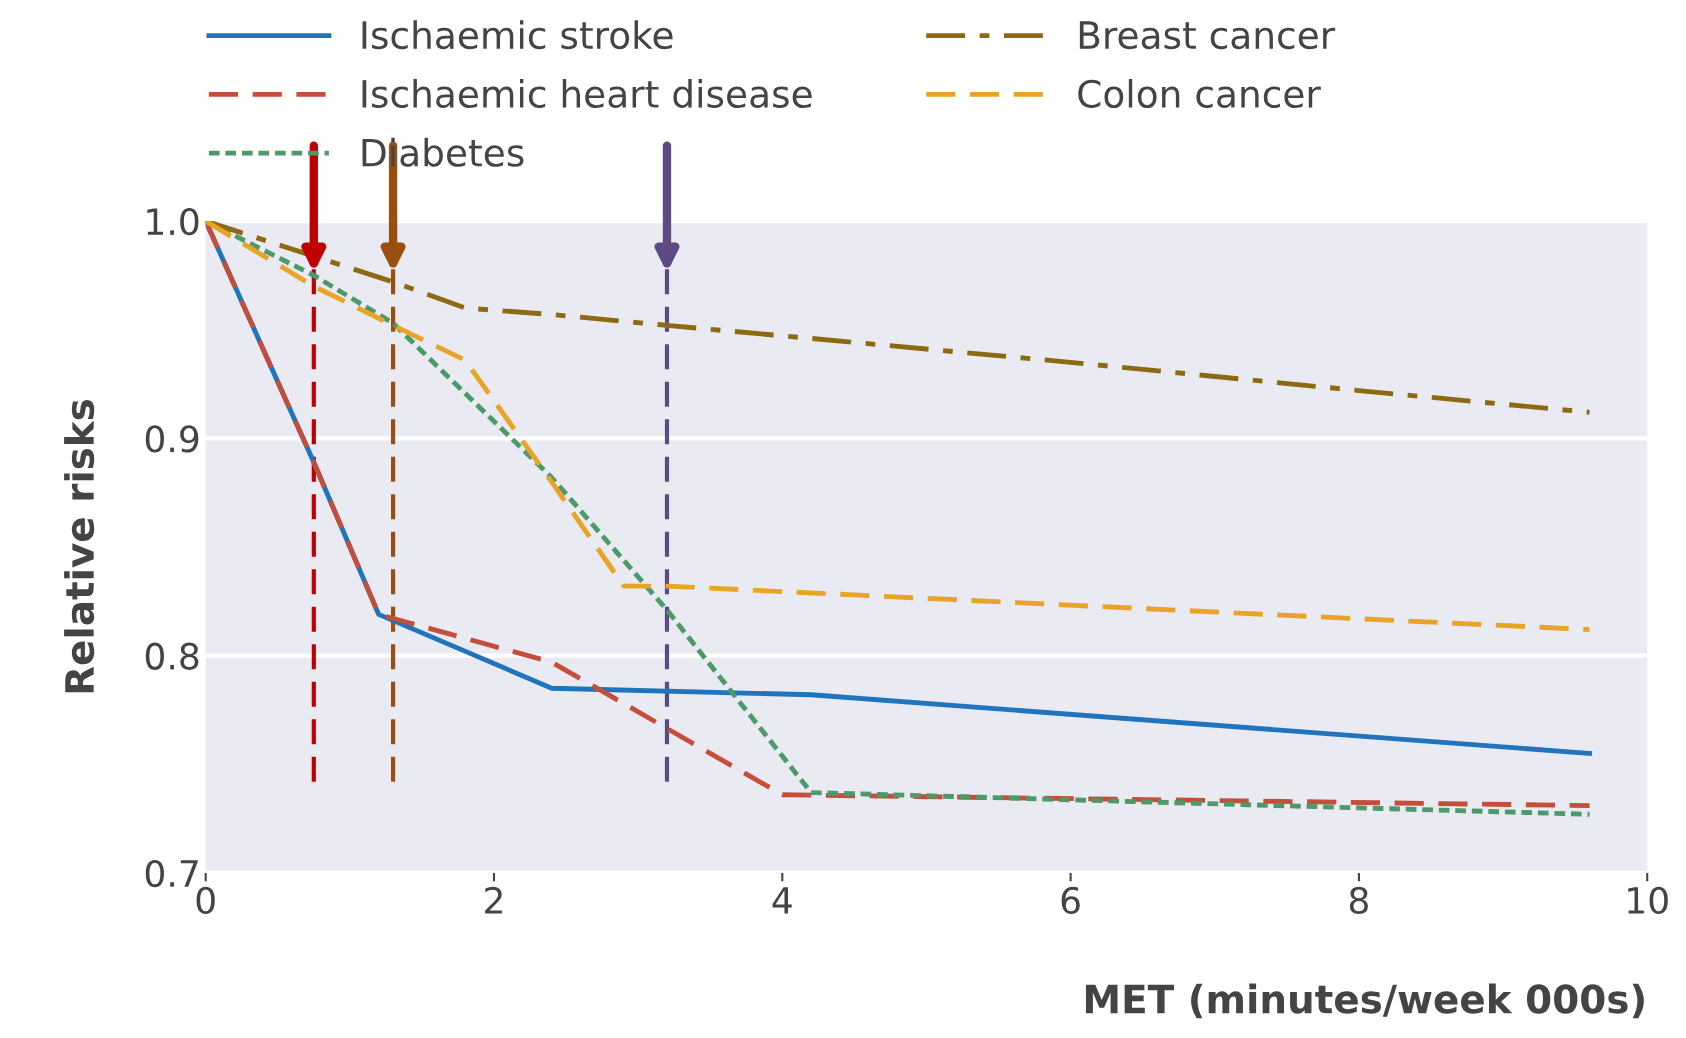  I want to click on legend-label: Ischaemic heart disease, so click(587, 93).